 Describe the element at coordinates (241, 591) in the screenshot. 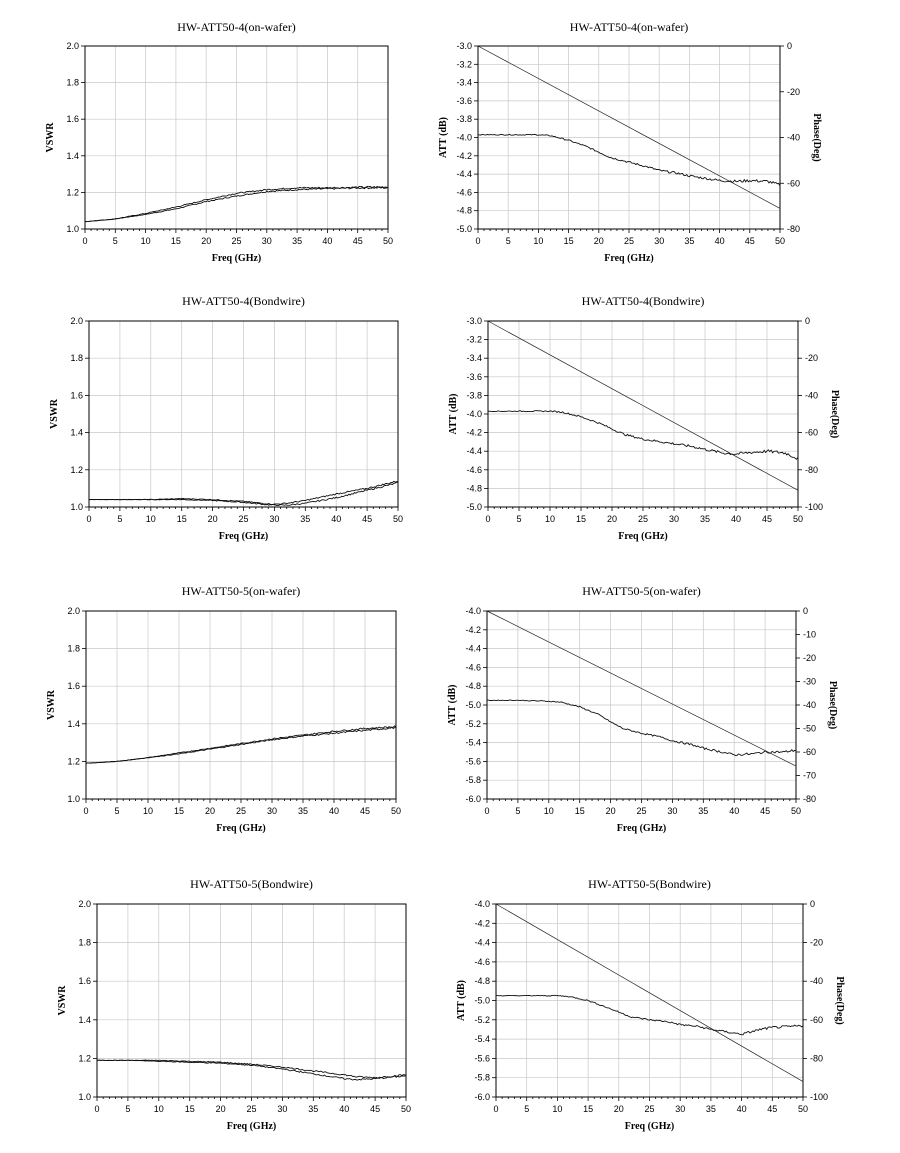

I see `chart-title: HW-ATT50-5(on-wafer)` at that location.